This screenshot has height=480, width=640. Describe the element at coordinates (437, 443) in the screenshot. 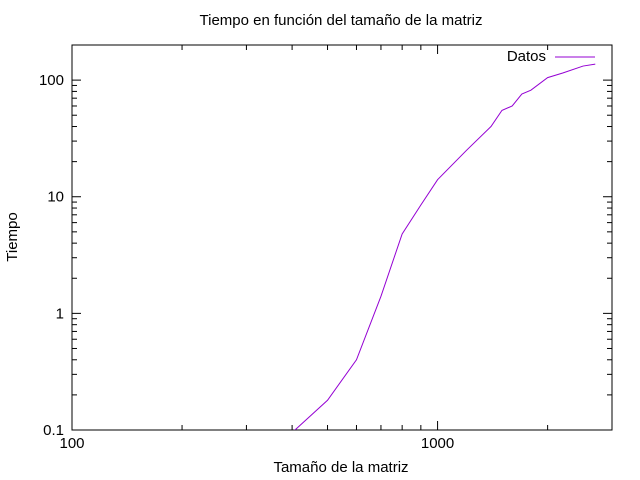

I see `x-tick-label: 1000` at that location.